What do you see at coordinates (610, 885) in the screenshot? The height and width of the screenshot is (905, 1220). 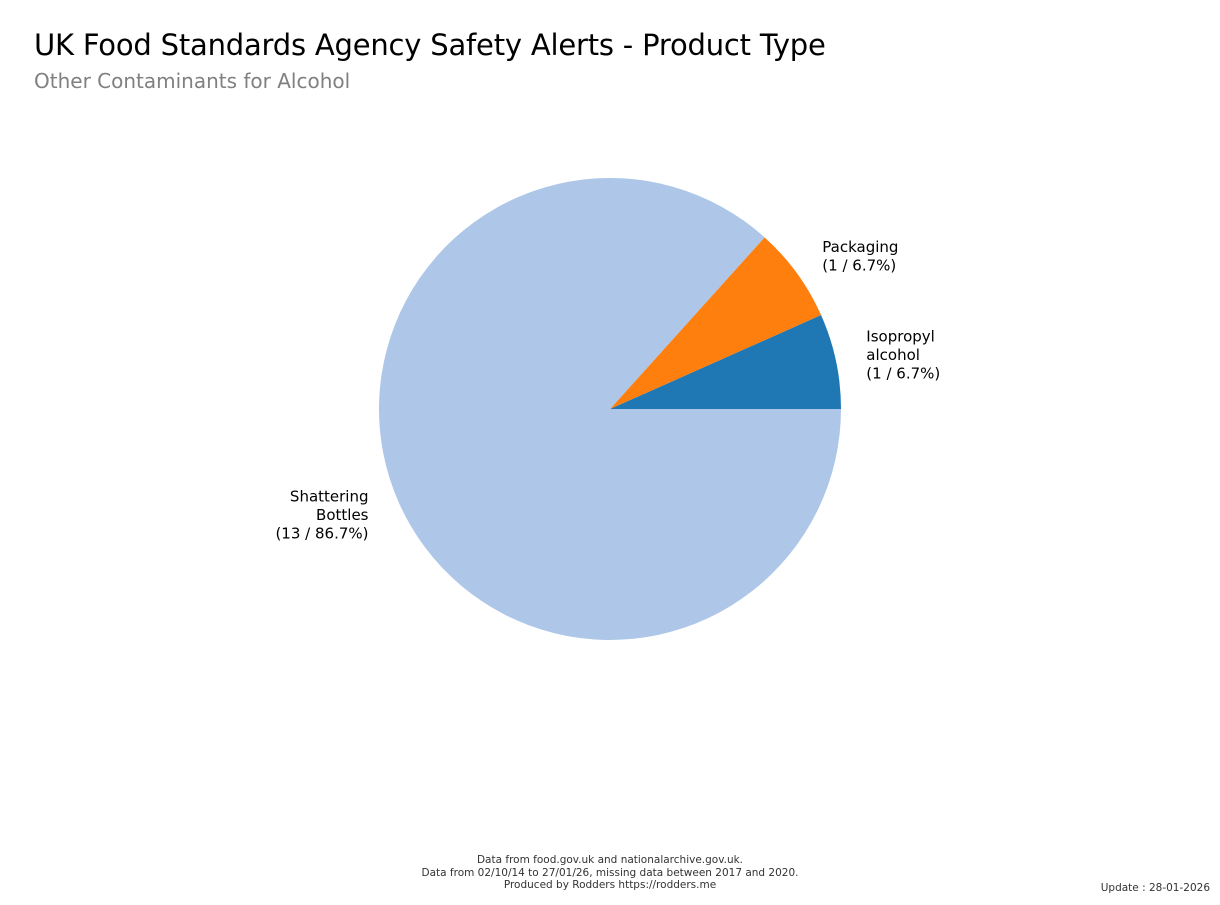 I see `footer-credit-line: Produced by Rodders https://rodders.me` at bounding box center [610, 885].